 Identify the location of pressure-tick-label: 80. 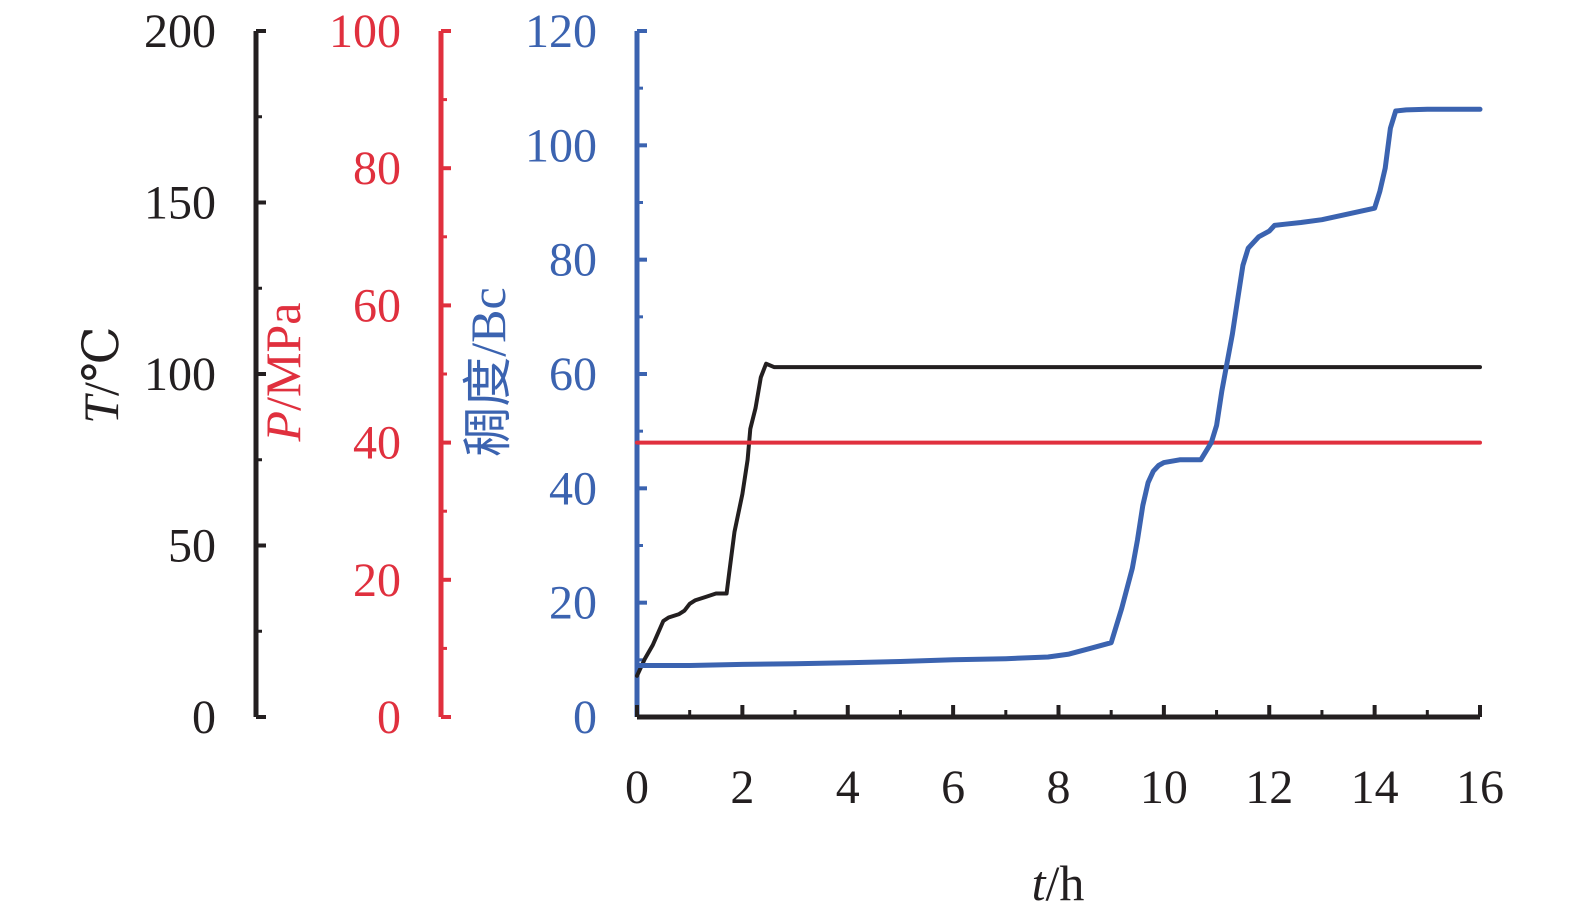
(377, 168).